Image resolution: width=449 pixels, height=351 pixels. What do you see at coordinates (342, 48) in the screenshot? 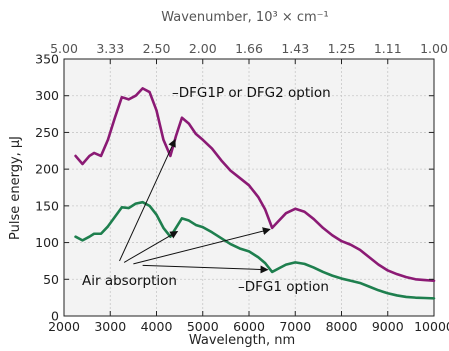
I see `top-tick-label: 1.25` at bounding box center [342, 48].